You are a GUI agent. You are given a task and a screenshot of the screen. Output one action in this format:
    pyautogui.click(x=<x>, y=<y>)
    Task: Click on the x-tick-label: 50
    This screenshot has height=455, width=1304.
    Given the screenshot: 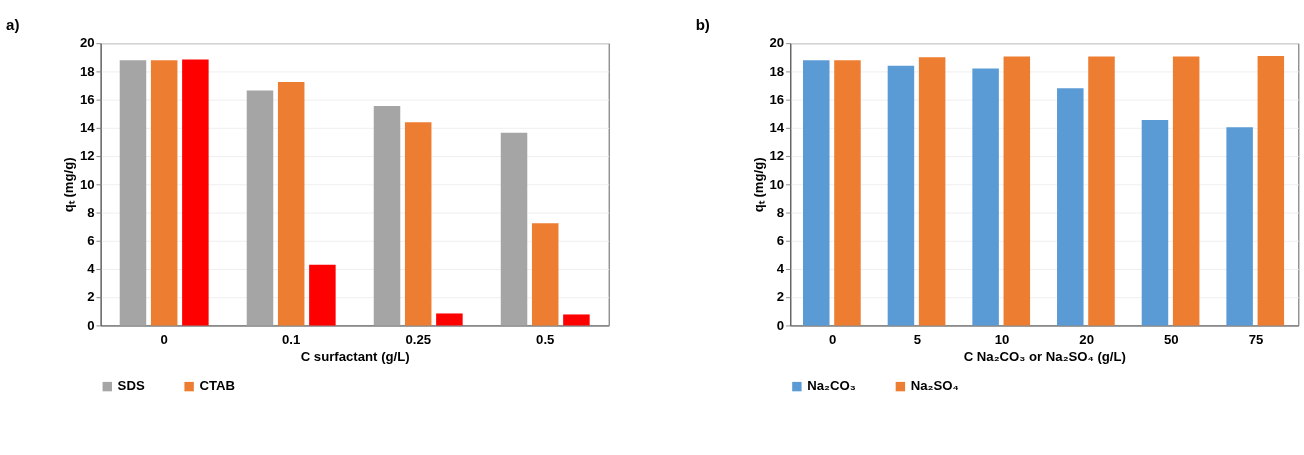 What is the action you would take?
    pyautogui.click(x=1171, y=339)
    